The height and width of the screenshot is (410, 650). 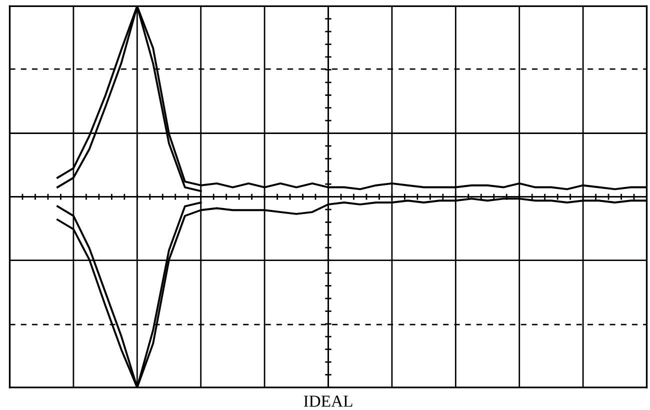 What do you see at coordinates (328, 401) in the screenshot?
I see `x-axis-title: IDEAL` at bounding box center [328, 401].